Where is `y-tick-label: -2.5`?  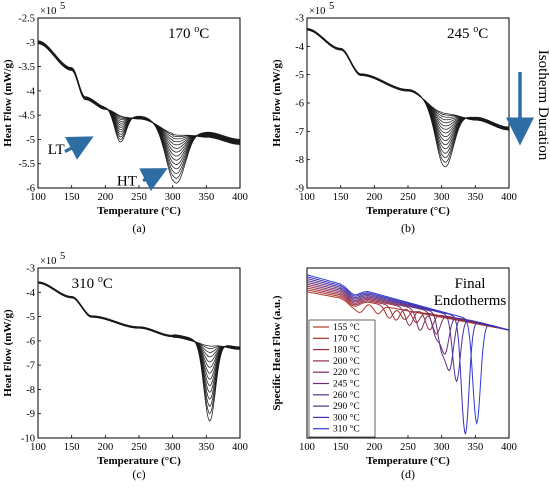 y-tick-label: -2.5 is located at coordinates (26, 19).